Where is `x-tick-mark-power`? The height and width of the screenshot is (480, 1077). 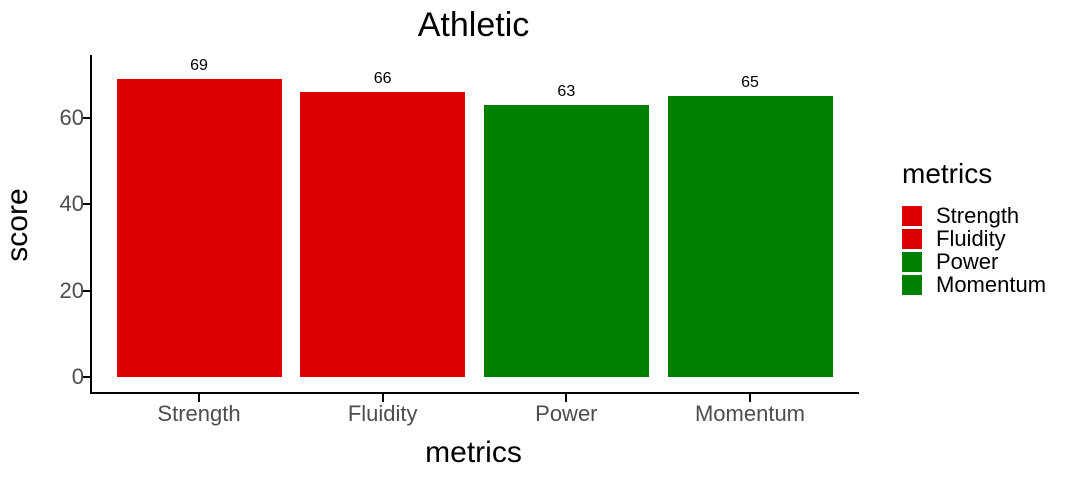
x-tick-mark-power is located at coordinates (566, 398).